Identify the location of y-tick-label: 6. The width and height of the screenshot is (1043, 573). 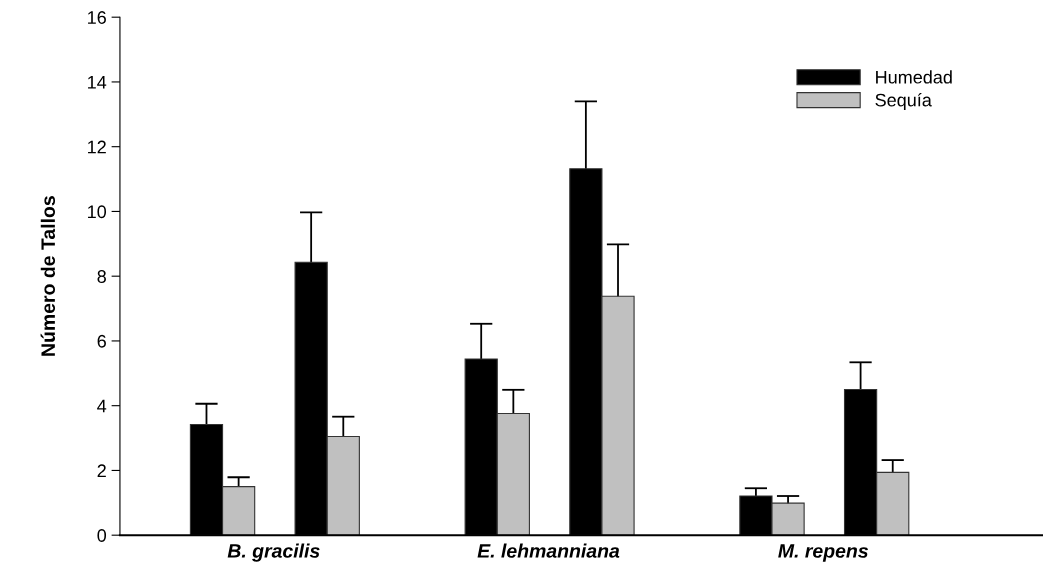
(101, 341).